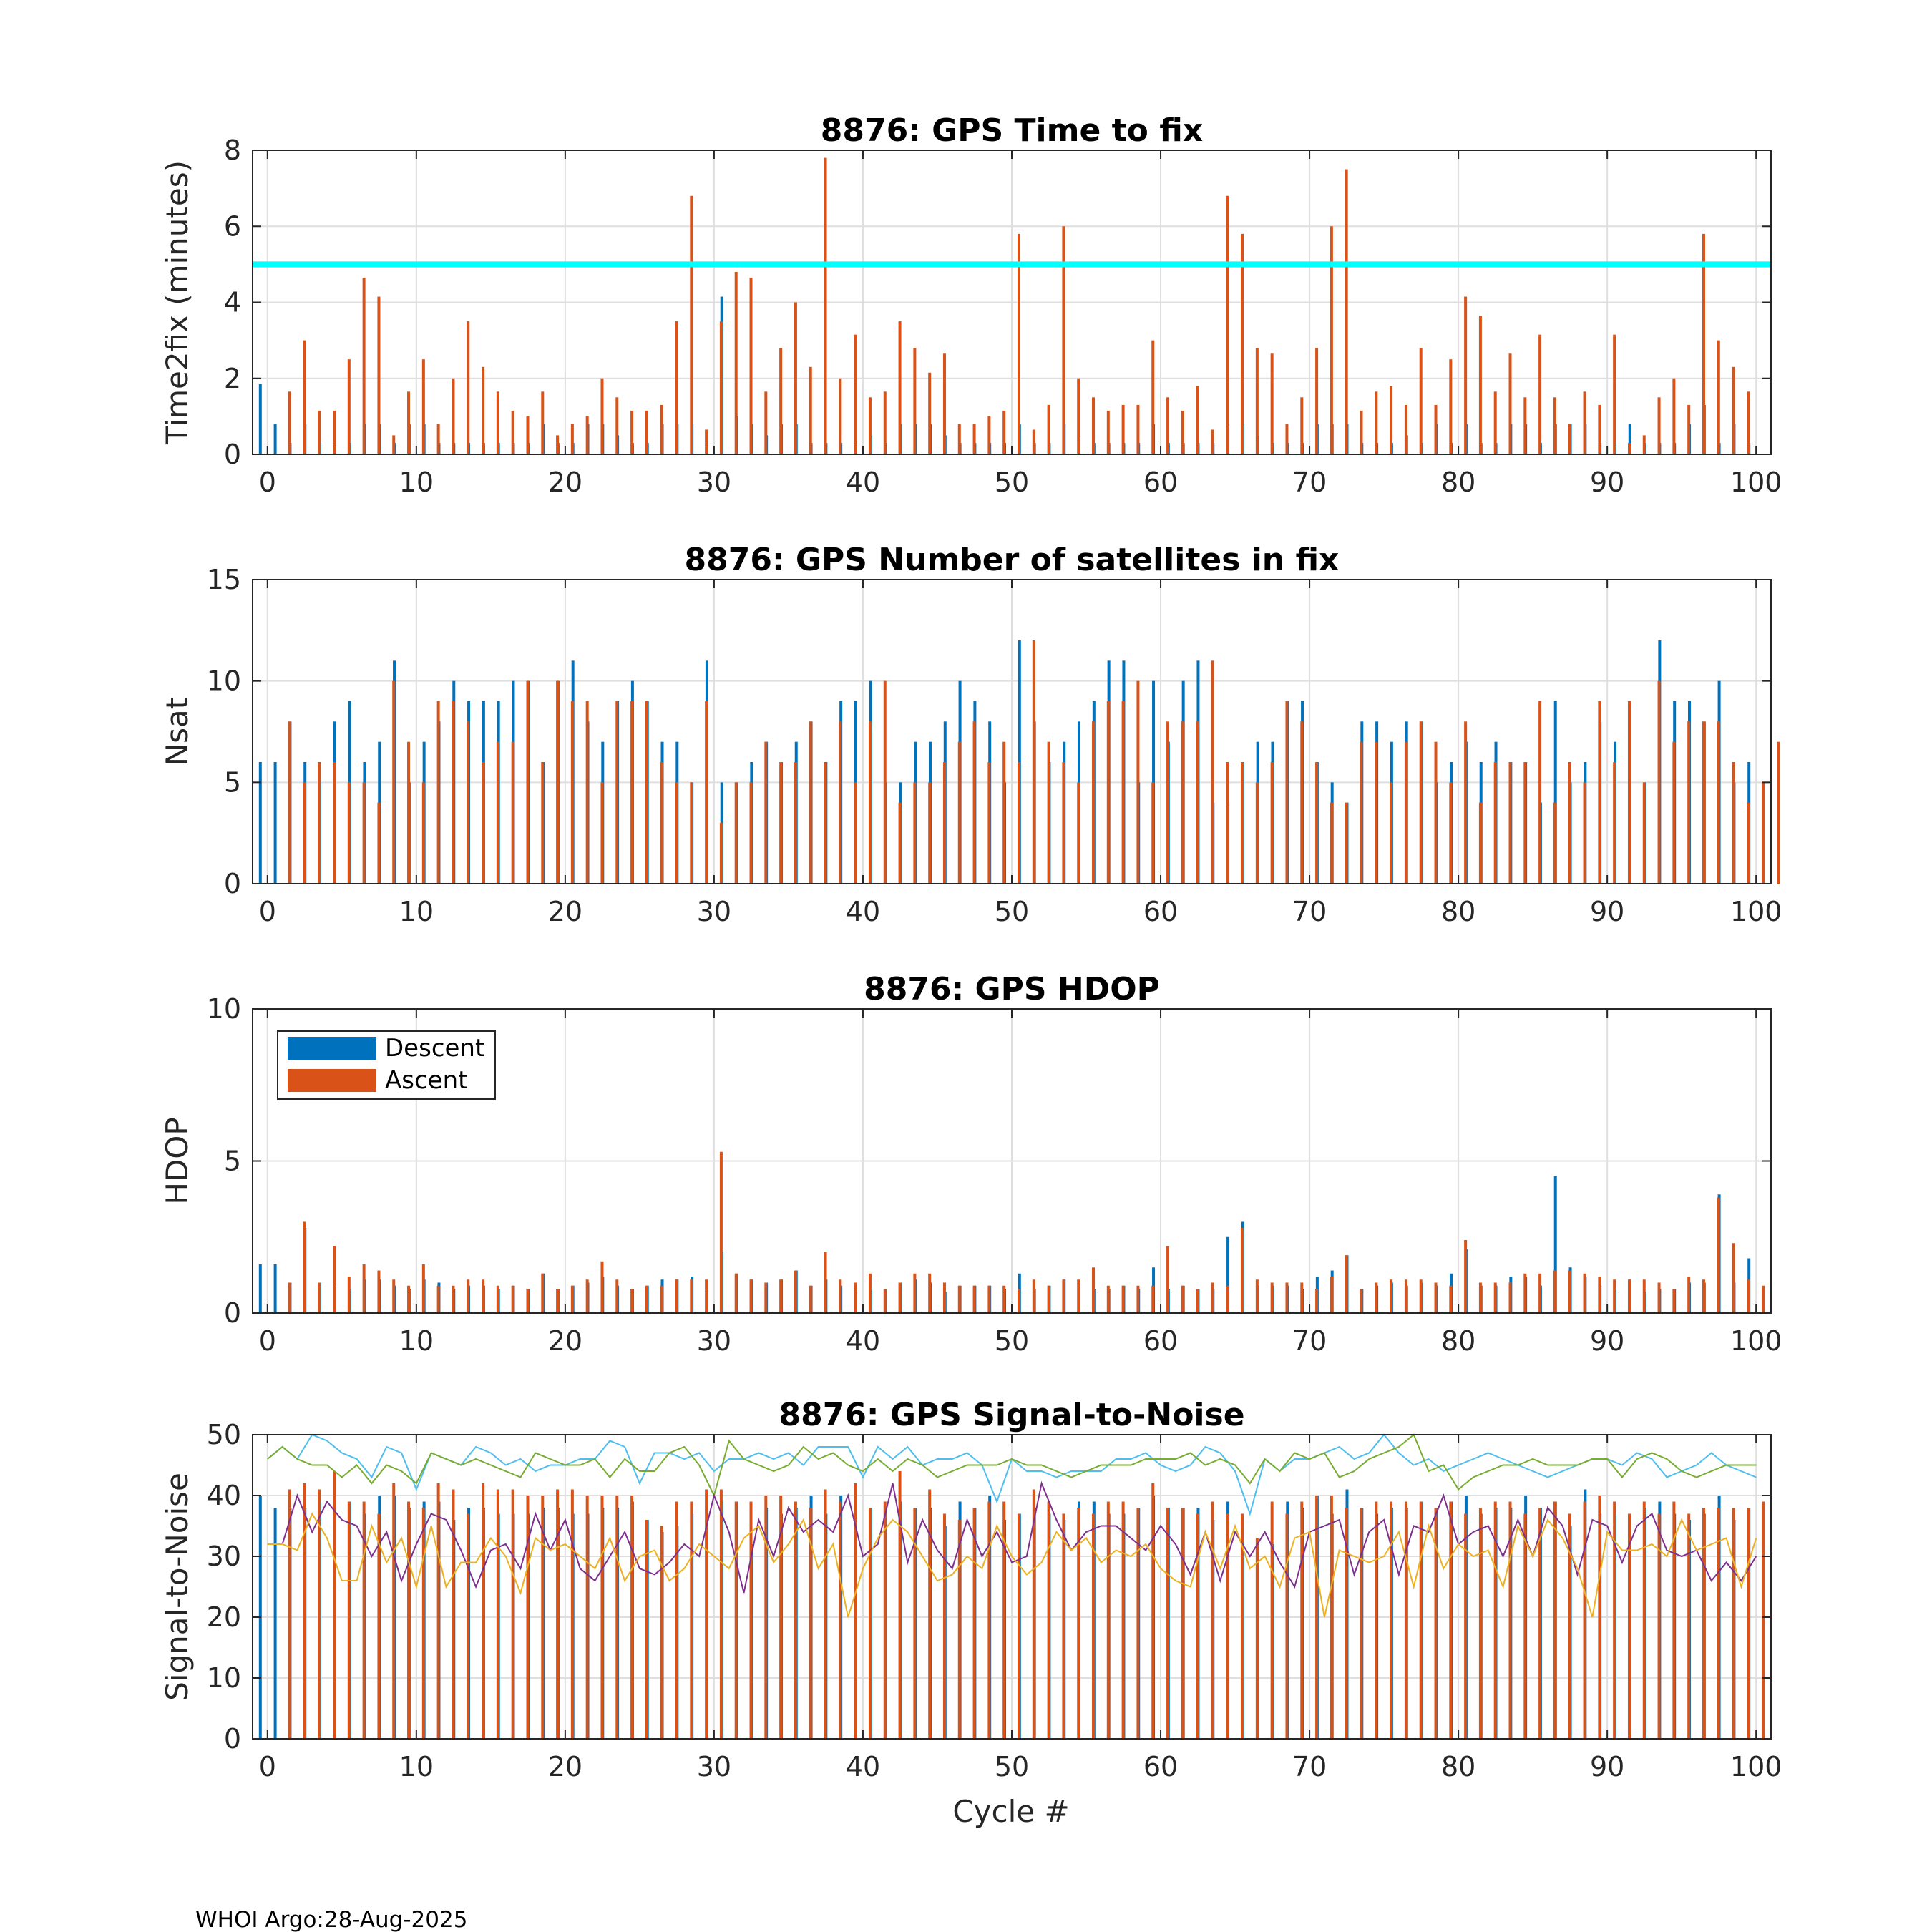 The width and height of the screenshot is (1932, 1932). What do you see at coordinates (332, 1080) in the screenshot?
I see `legend-swatch-ascent` at bounding box center [332, 1080].